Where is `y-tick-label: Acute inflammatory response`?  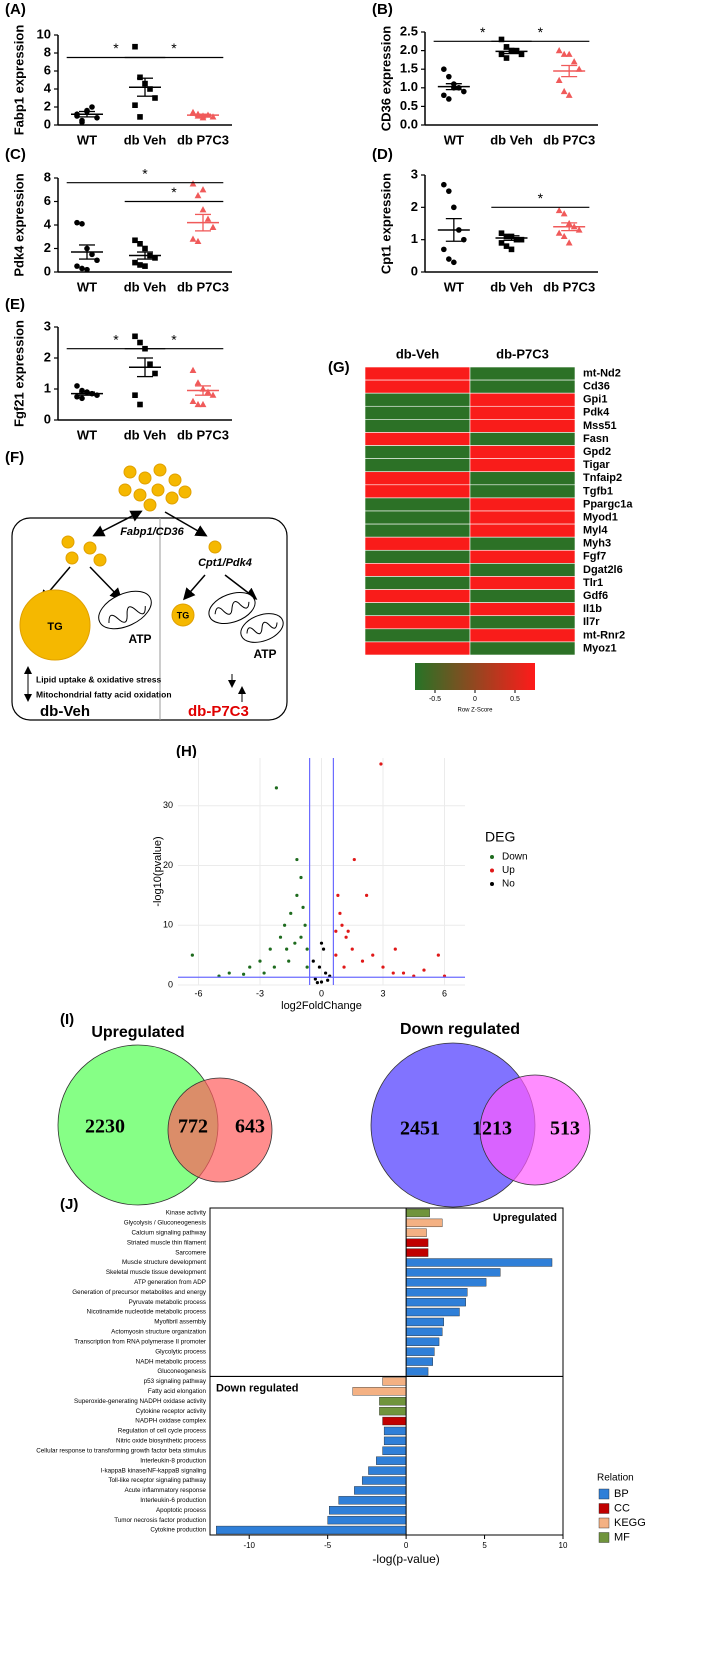
y-tick-label: Acute inflammatory response is located at coordinates (165, 1490).